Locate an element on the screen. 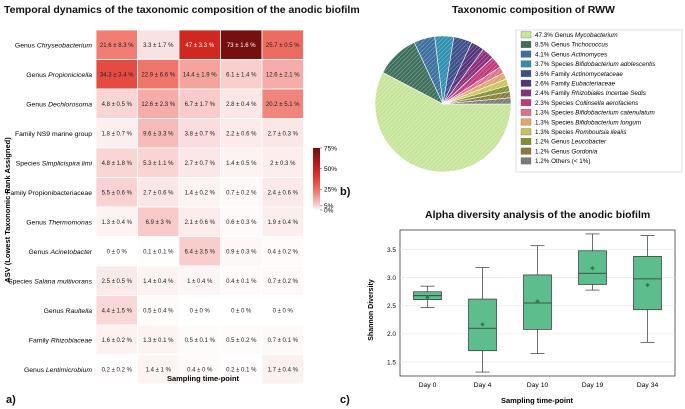 The image size is (685, 409). heatmap-row-label: Genus Dechlorosoma is located at coordinates (59, 104).